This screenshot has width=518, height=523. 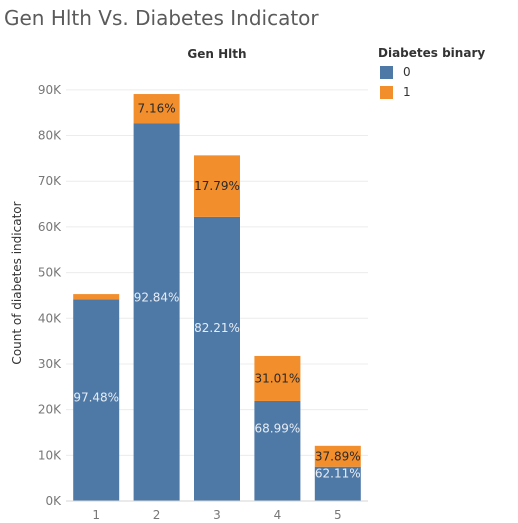 I want to click on y-tick-label: 50K, so click(x=50, y=273).